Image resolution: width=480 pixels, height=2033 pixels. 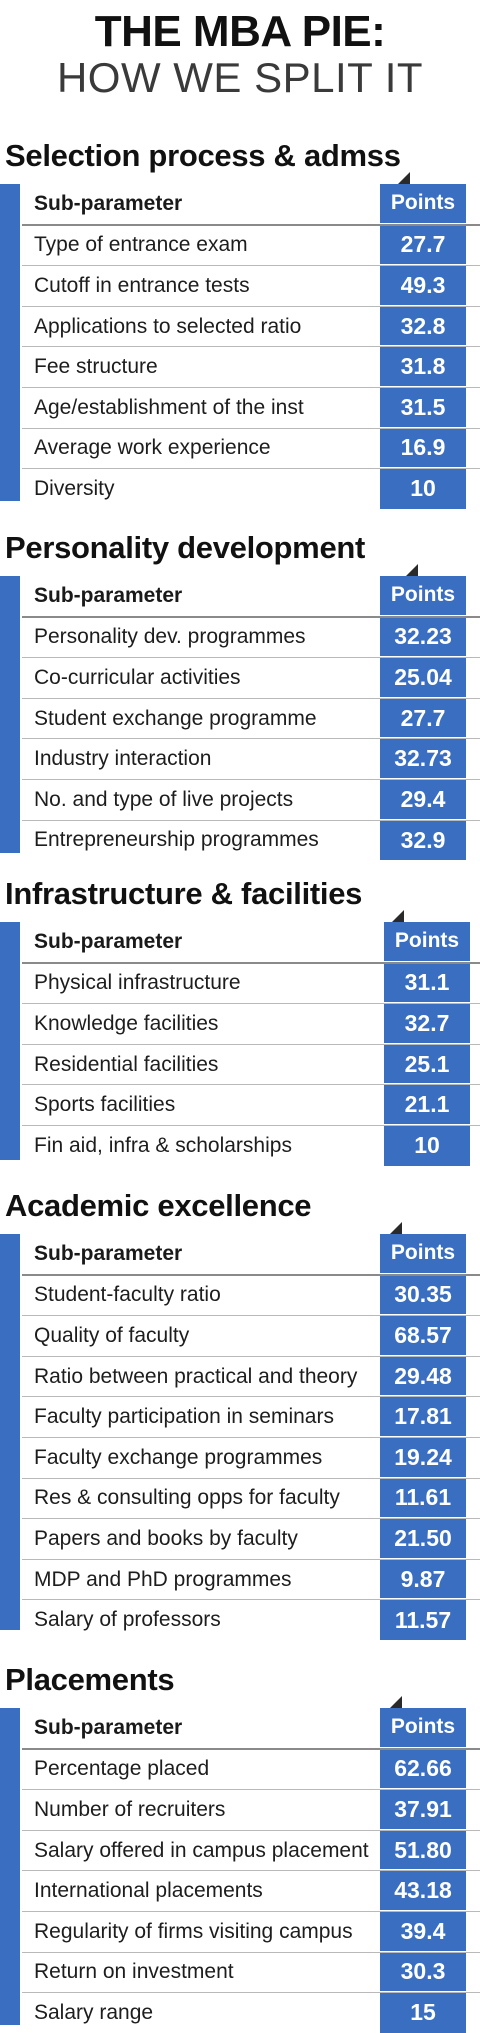 I want to click on table-row: Average work experience 16.9, so click(x=251, y=449).